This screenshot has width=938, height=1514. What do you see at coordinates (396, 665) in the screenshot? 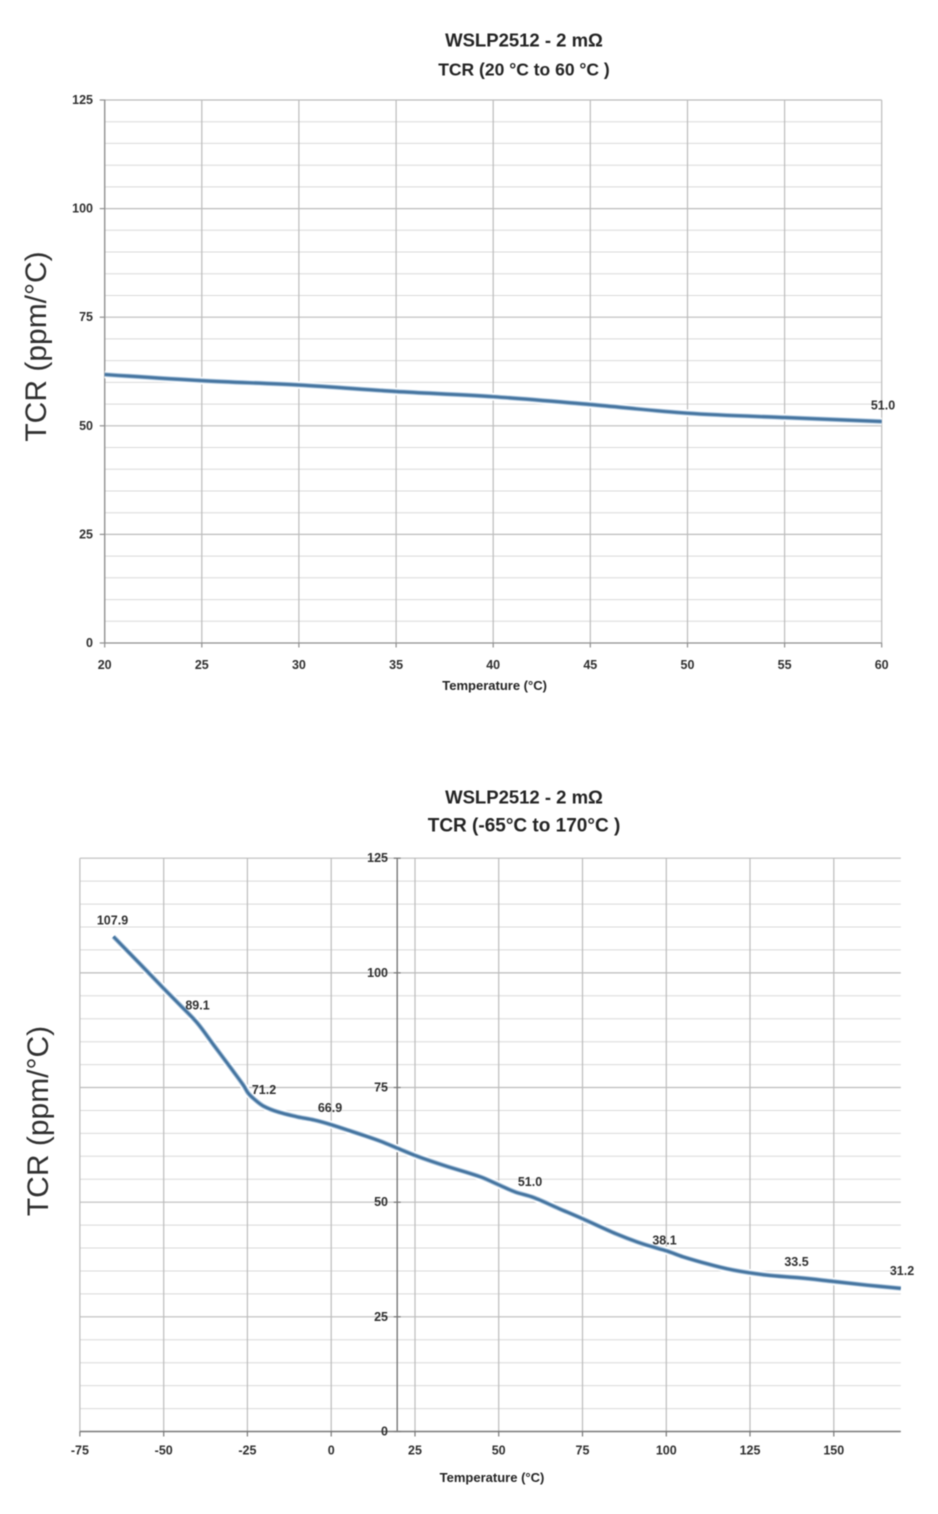
I see `svg-text: 35` at bounding box center [396, 665].